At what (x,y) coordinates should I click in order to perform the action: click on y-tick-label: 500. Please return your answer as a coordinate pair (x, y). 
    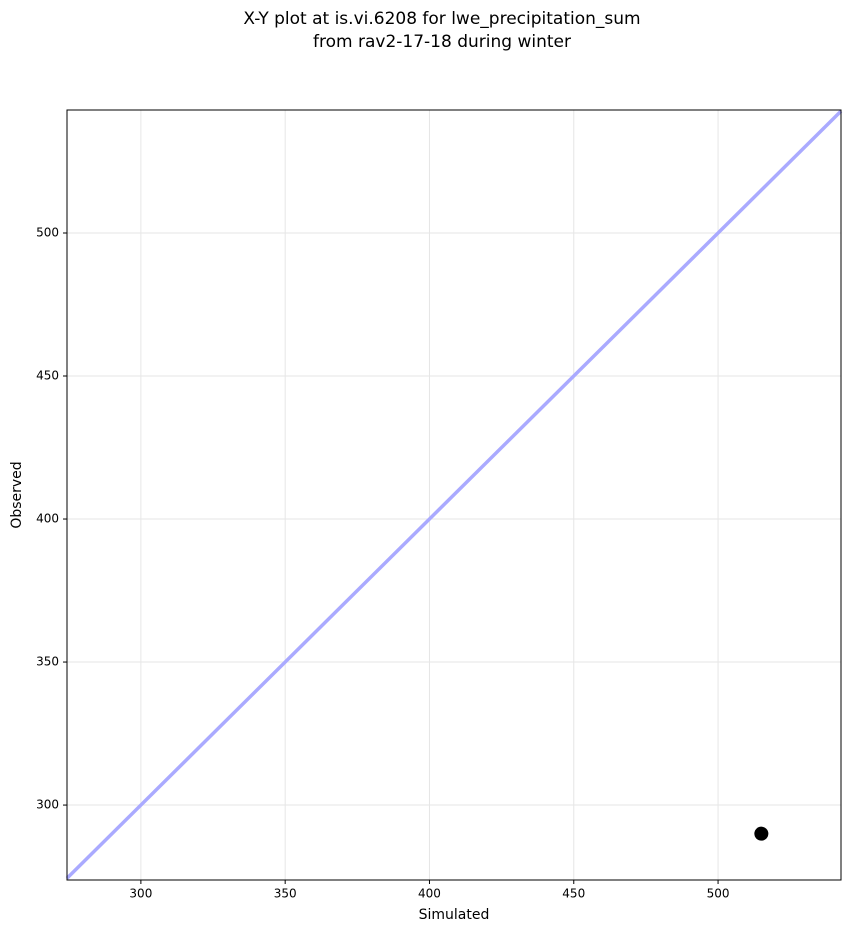
    Looking at the image, I should click on (47, 232).